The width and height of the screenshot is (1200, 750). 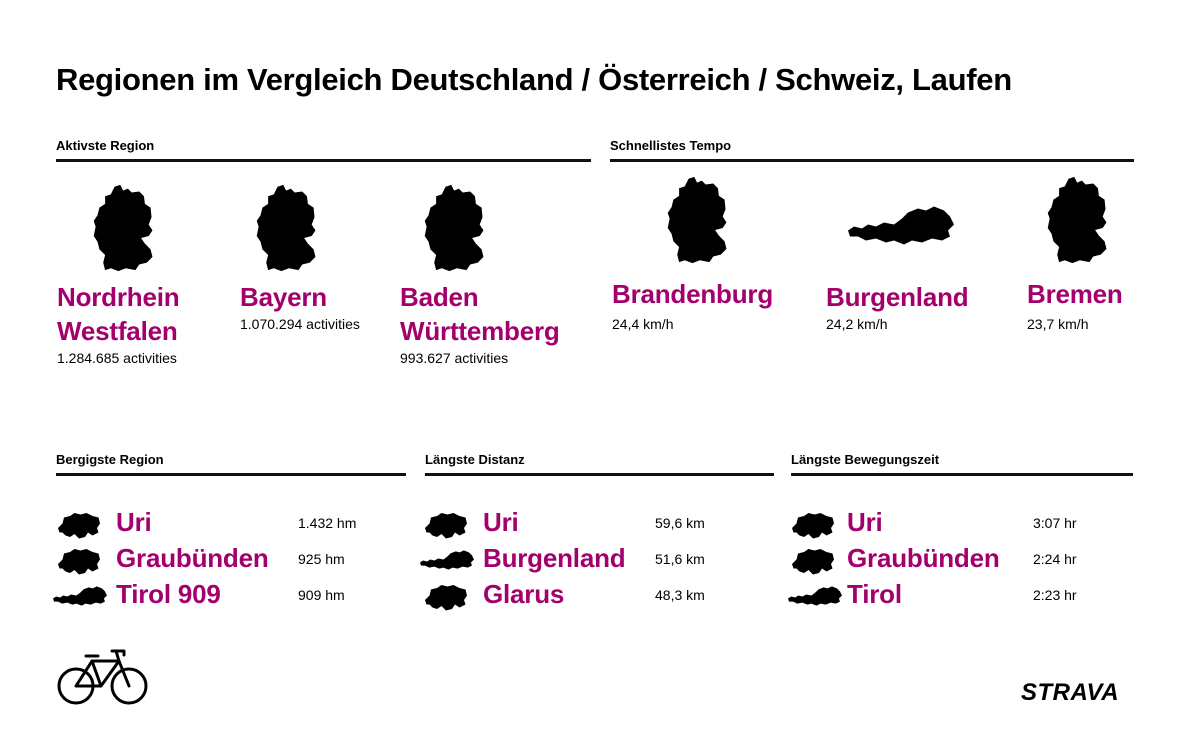 I want to click on section-heading-distanz: Längste Distanz, so click(x=599, y=464).